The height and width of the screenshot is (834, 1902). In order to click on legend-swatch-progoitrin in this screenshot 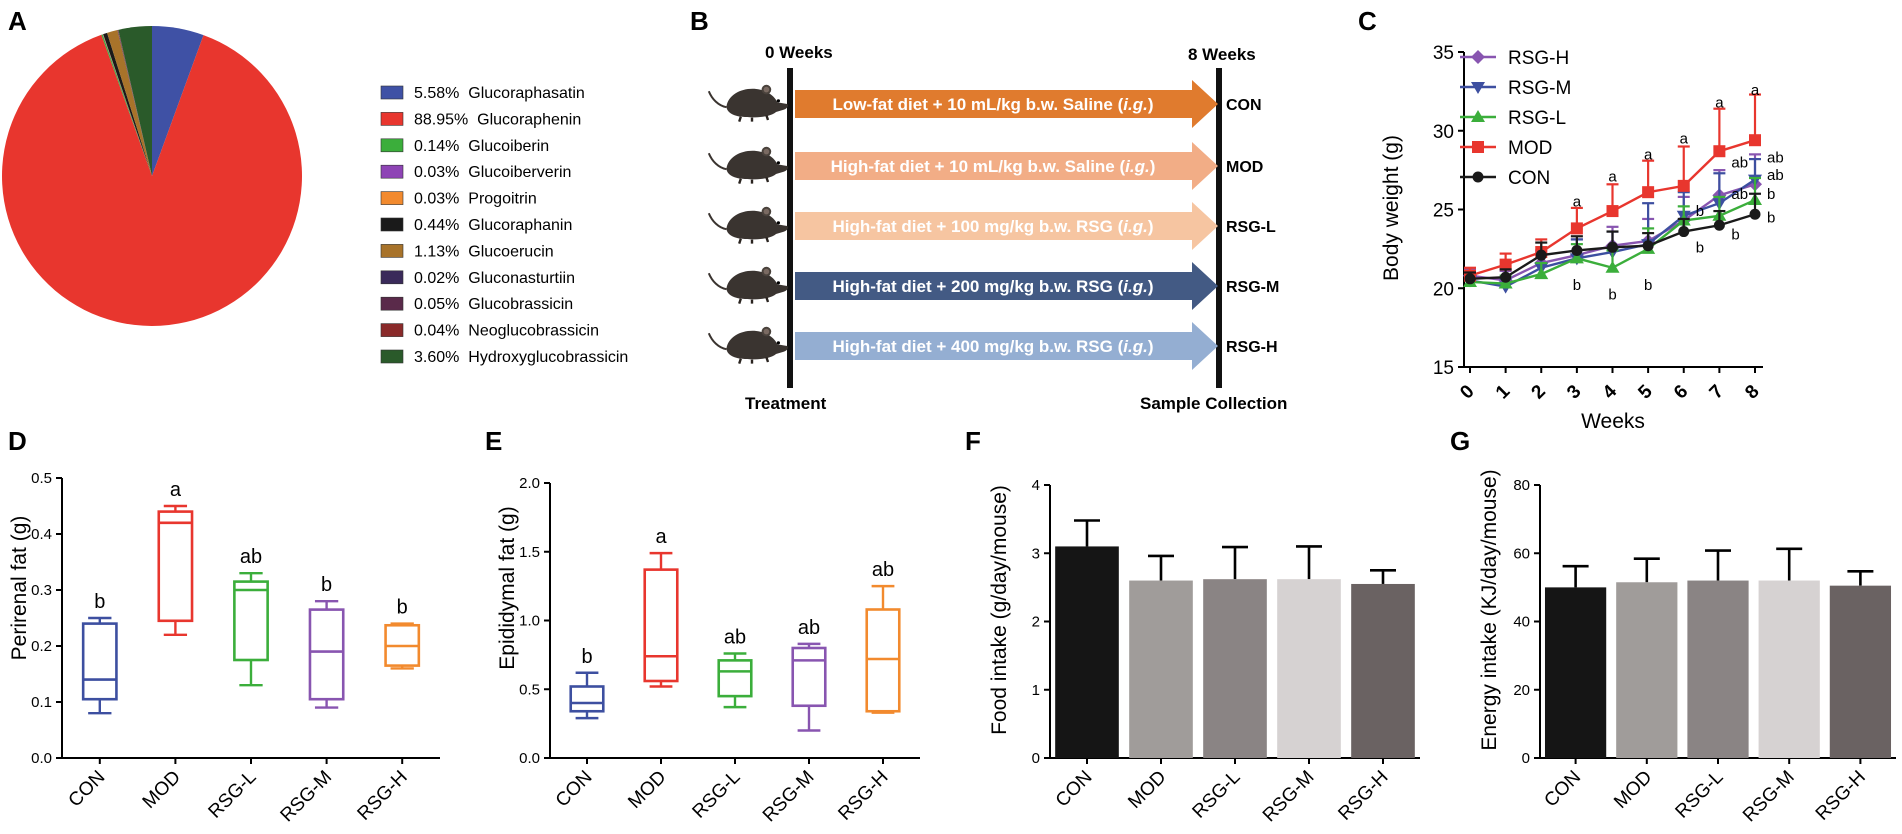, I will do `click(392, 198)`.